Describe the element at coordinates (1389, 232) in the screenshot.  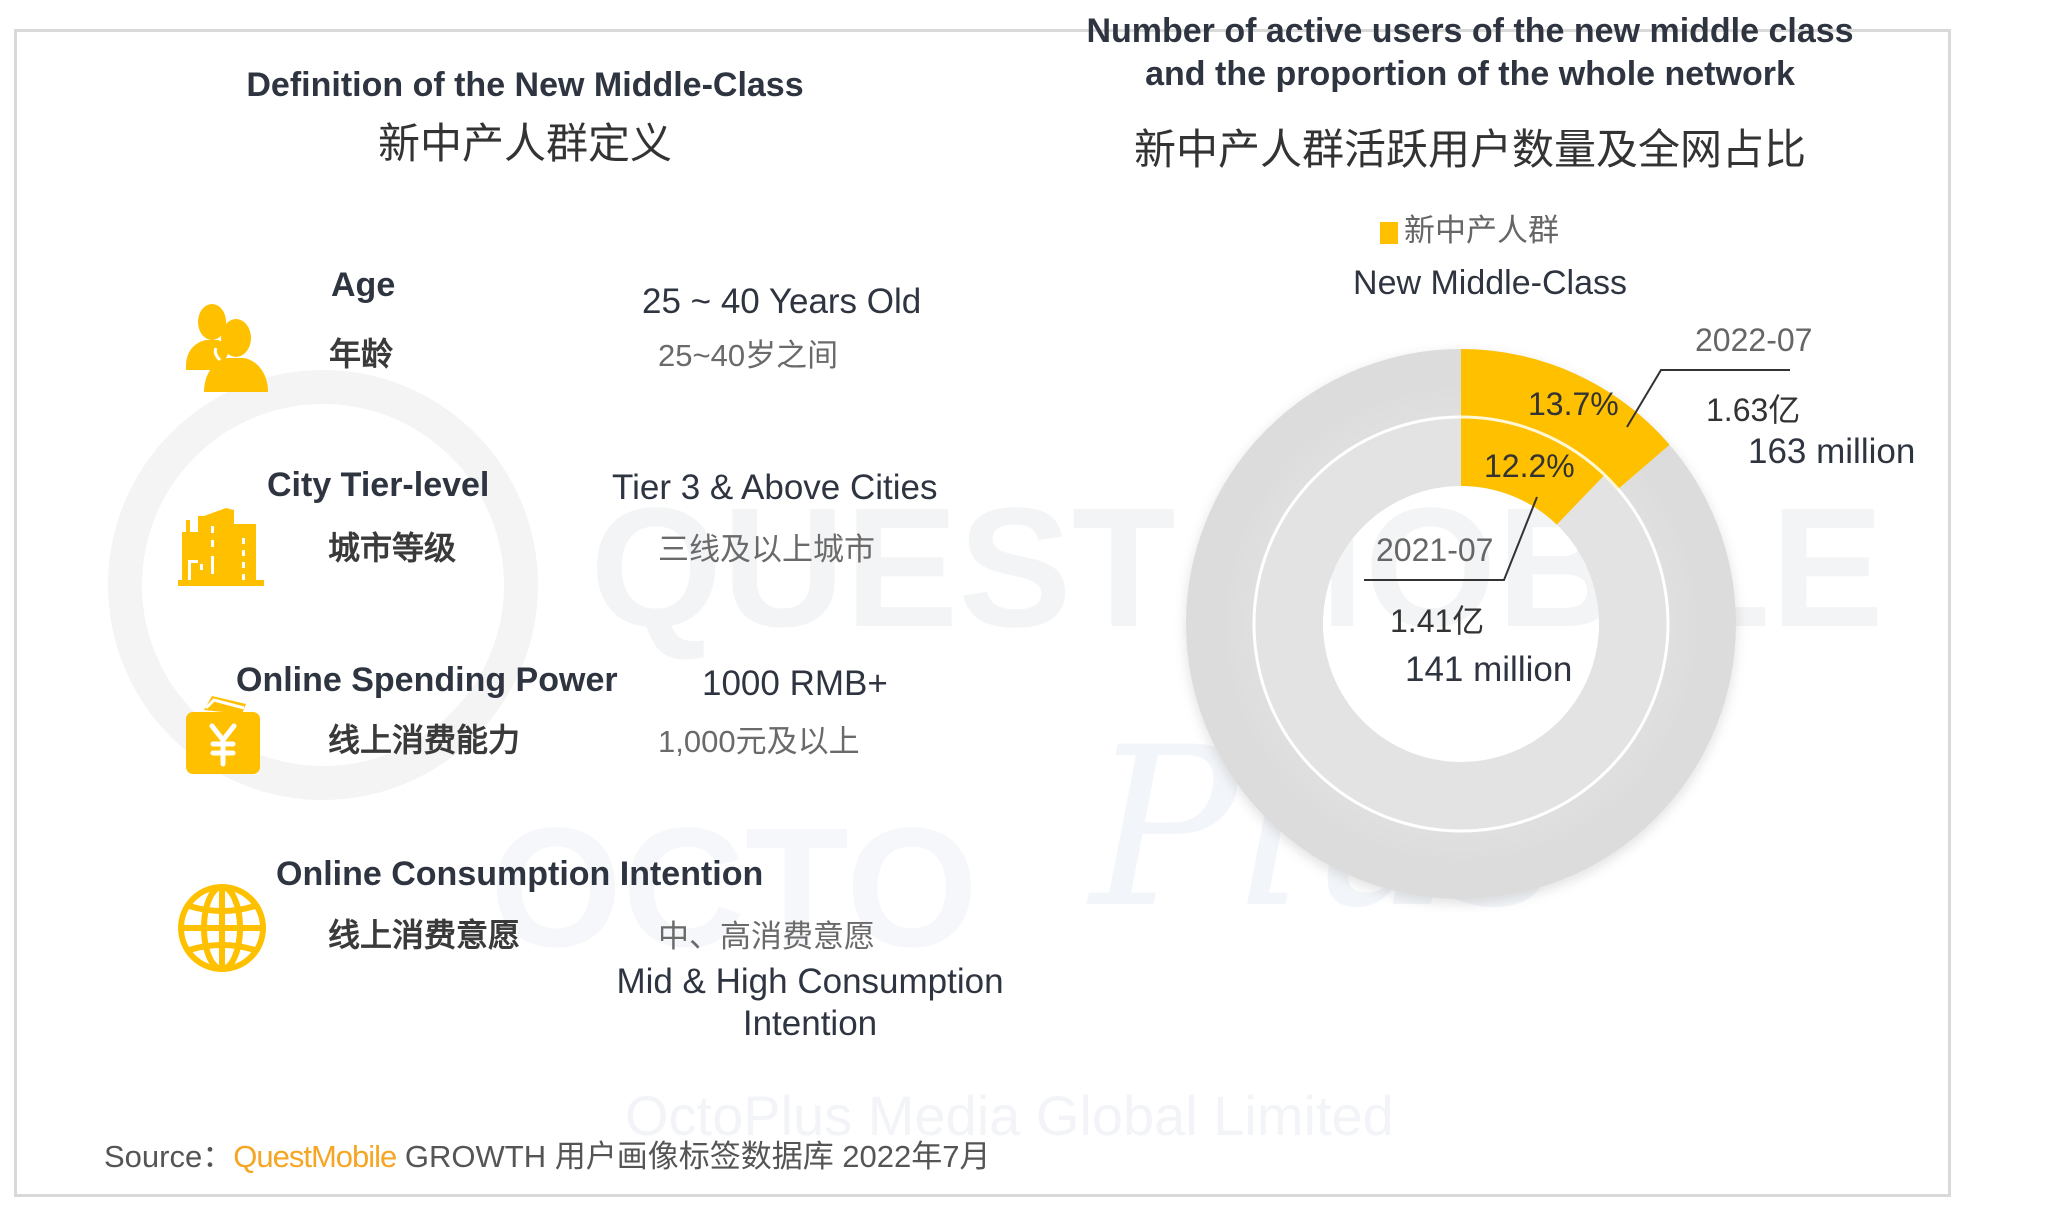
I see `legend-swatch` at that location.